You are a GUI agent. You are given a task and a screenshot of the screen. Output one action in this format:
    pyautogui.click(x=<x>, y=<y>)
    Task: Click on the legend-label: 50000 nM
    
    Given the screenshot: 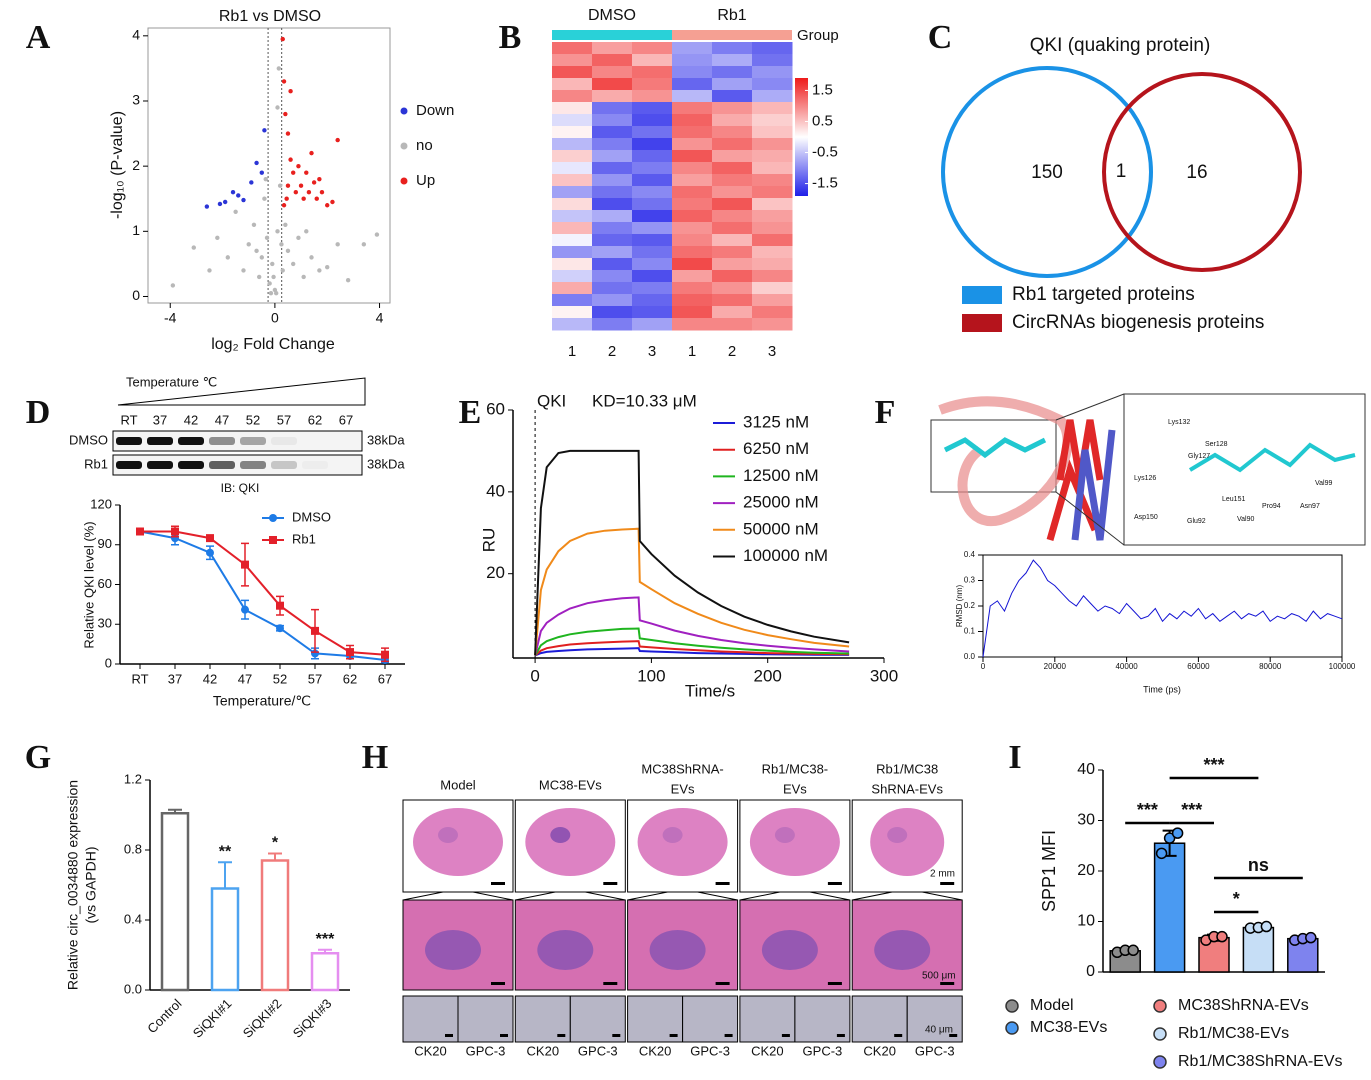 What is the action you would take?
    pyautogui.click(x=781, y=528)
    